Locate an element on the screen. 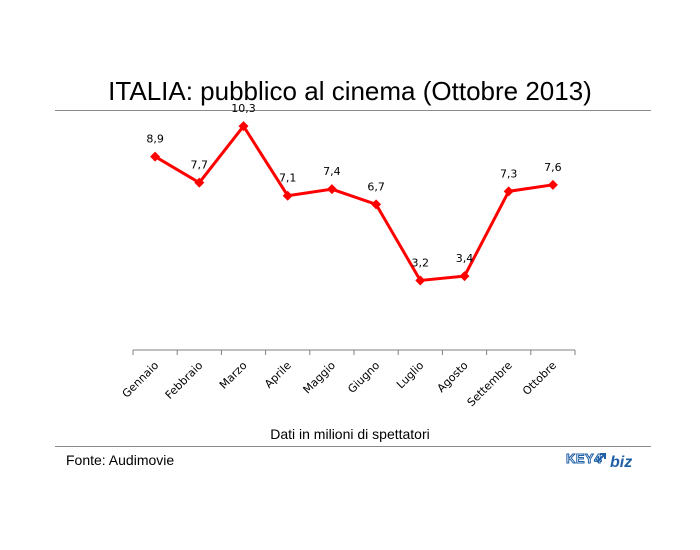 This screenshot has height=550, width=700. x-tick-label: Marzo is located at coordinates (233, 375).